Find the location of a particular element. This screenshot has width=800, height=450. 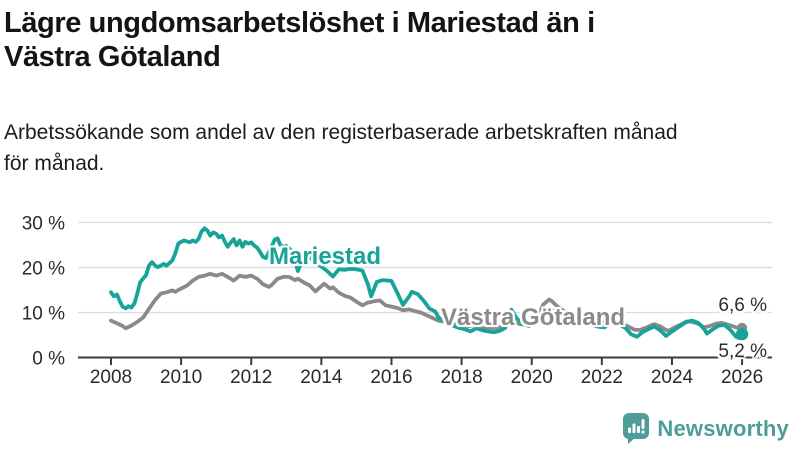

x-axis-label-2008: 2008 is located at coordinates (111, 377).